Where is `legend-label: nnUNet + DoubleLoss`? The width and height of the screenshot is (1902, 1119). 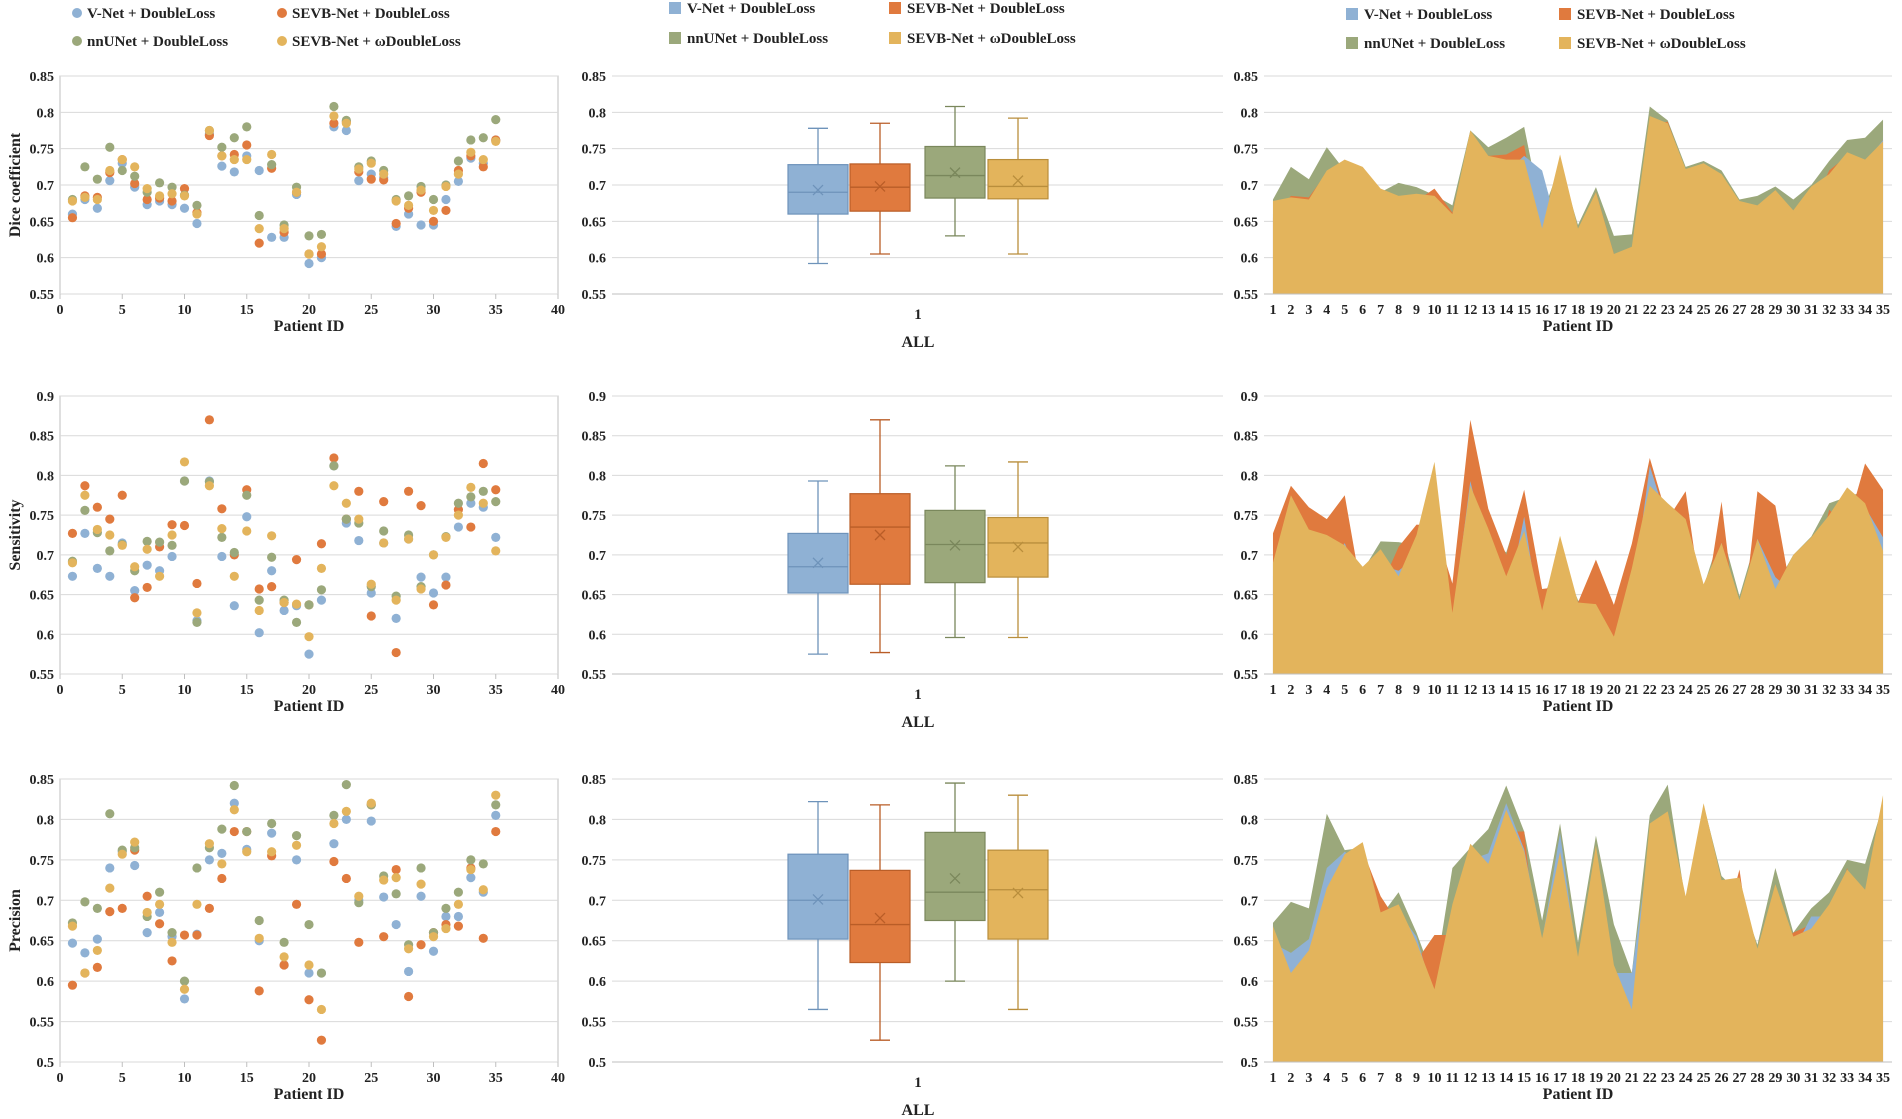 legend-label: nnUNet + DoubleLoss is located at coordinates (1434, 44).